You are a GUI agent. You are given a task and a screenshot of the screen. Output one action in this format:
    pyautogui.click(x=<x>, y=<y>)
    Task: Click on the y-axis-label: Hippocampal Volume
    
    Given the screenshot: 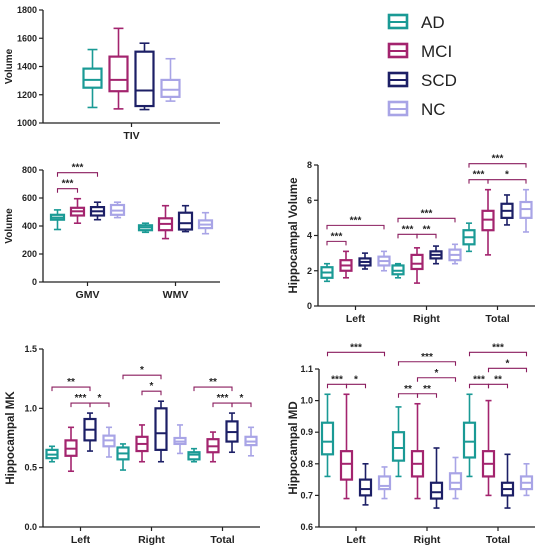 What is the action you would take?
    pyautogui.click(x=294, y=235)
    